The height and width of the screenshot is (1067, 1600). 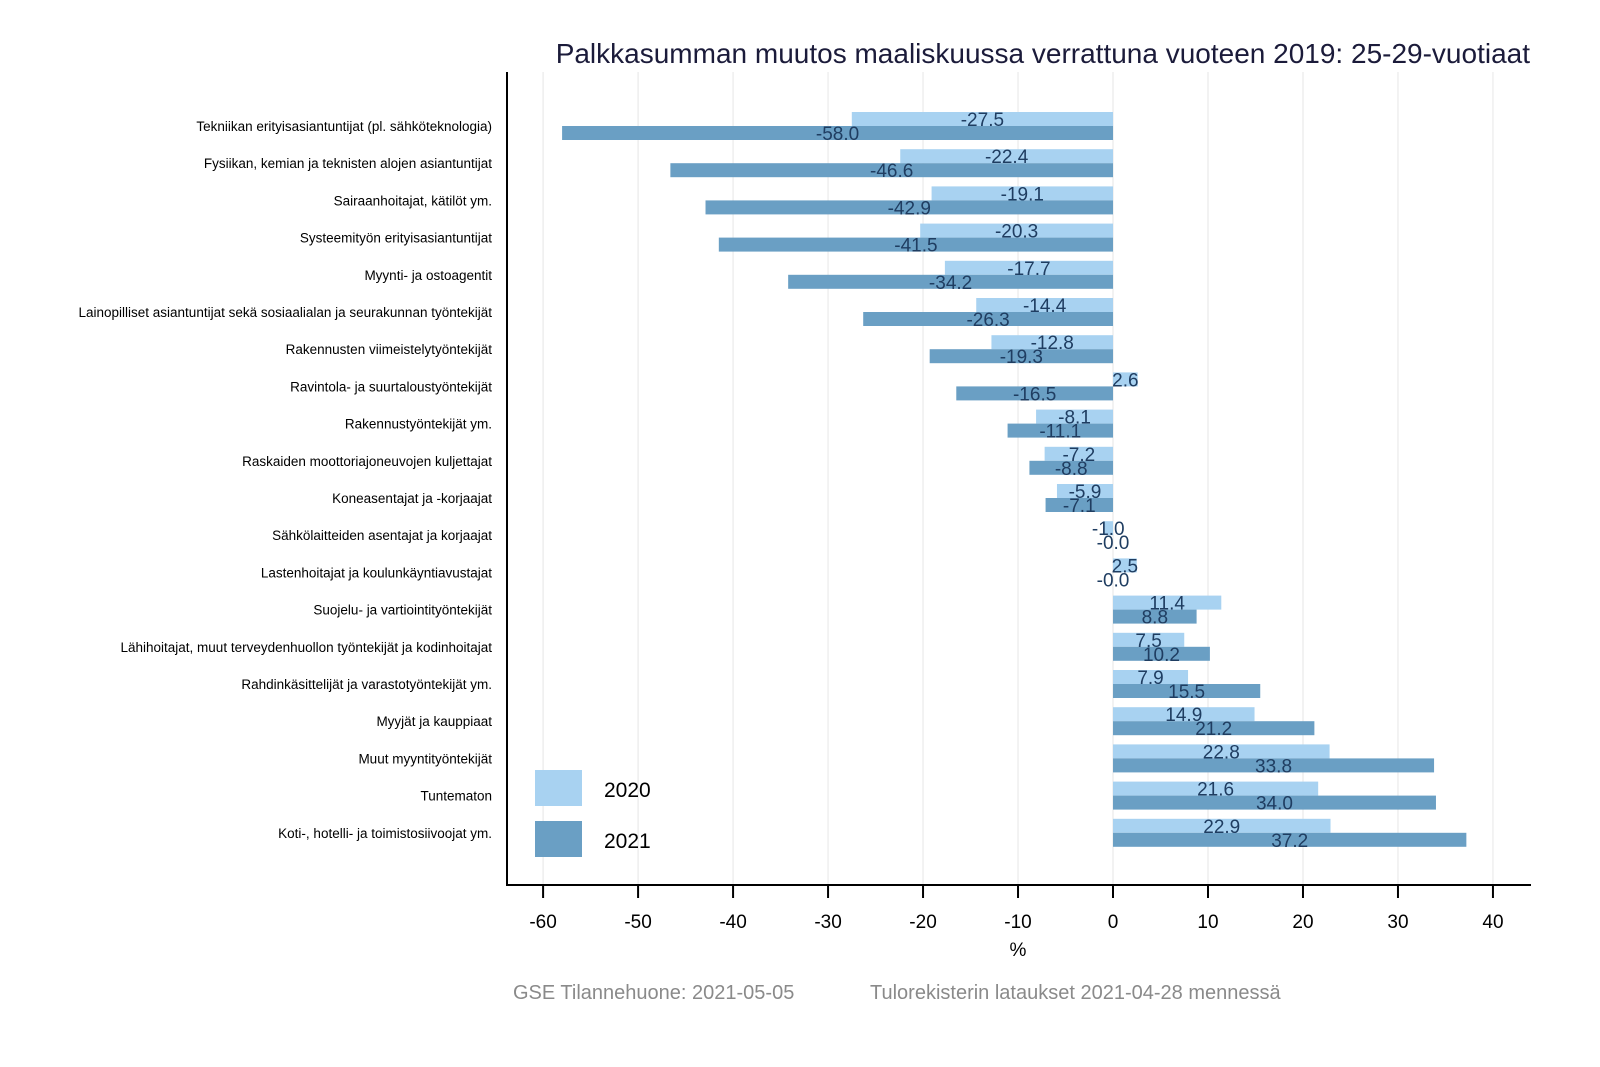 I want to click on data-label-2021: 21.2, so click(x=1213, y=729).